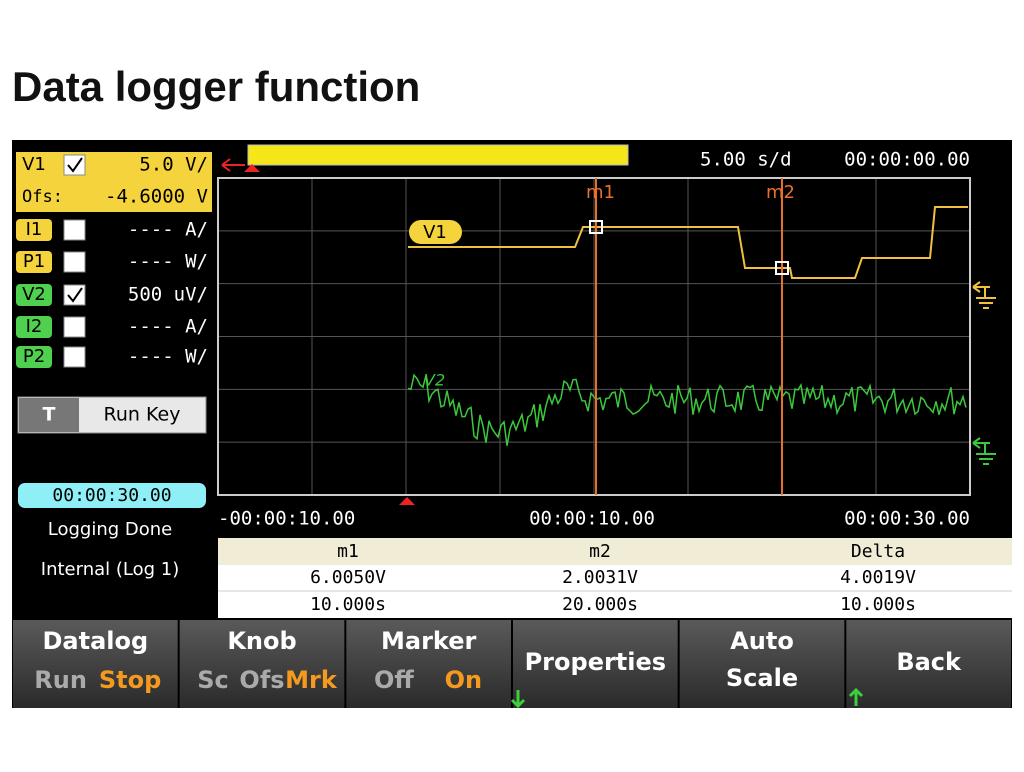  I want to click on softkey-label: Properties, so click(595, 662).